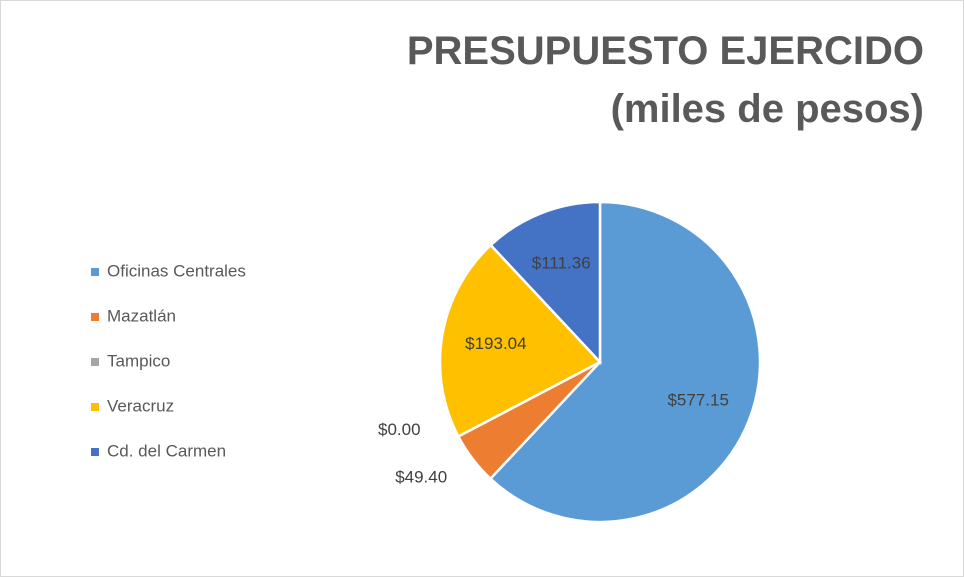  Describe the element at coordinates (138, 360) in the screenshot. I see `legend-label: Tampico` at that location.